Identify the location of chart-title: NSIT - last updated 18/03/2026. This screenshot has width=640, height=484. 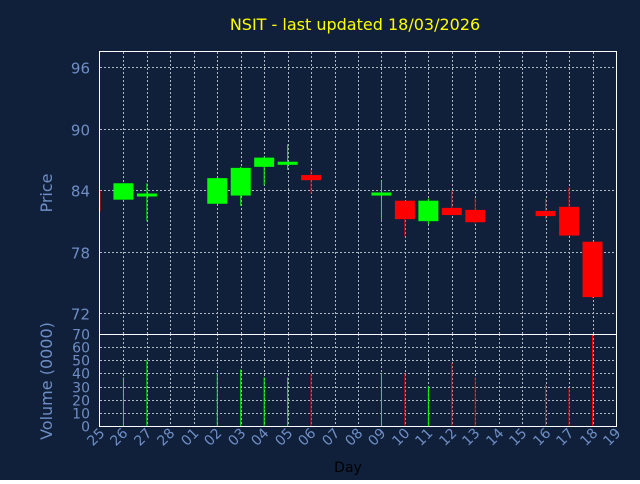
(355, 24).